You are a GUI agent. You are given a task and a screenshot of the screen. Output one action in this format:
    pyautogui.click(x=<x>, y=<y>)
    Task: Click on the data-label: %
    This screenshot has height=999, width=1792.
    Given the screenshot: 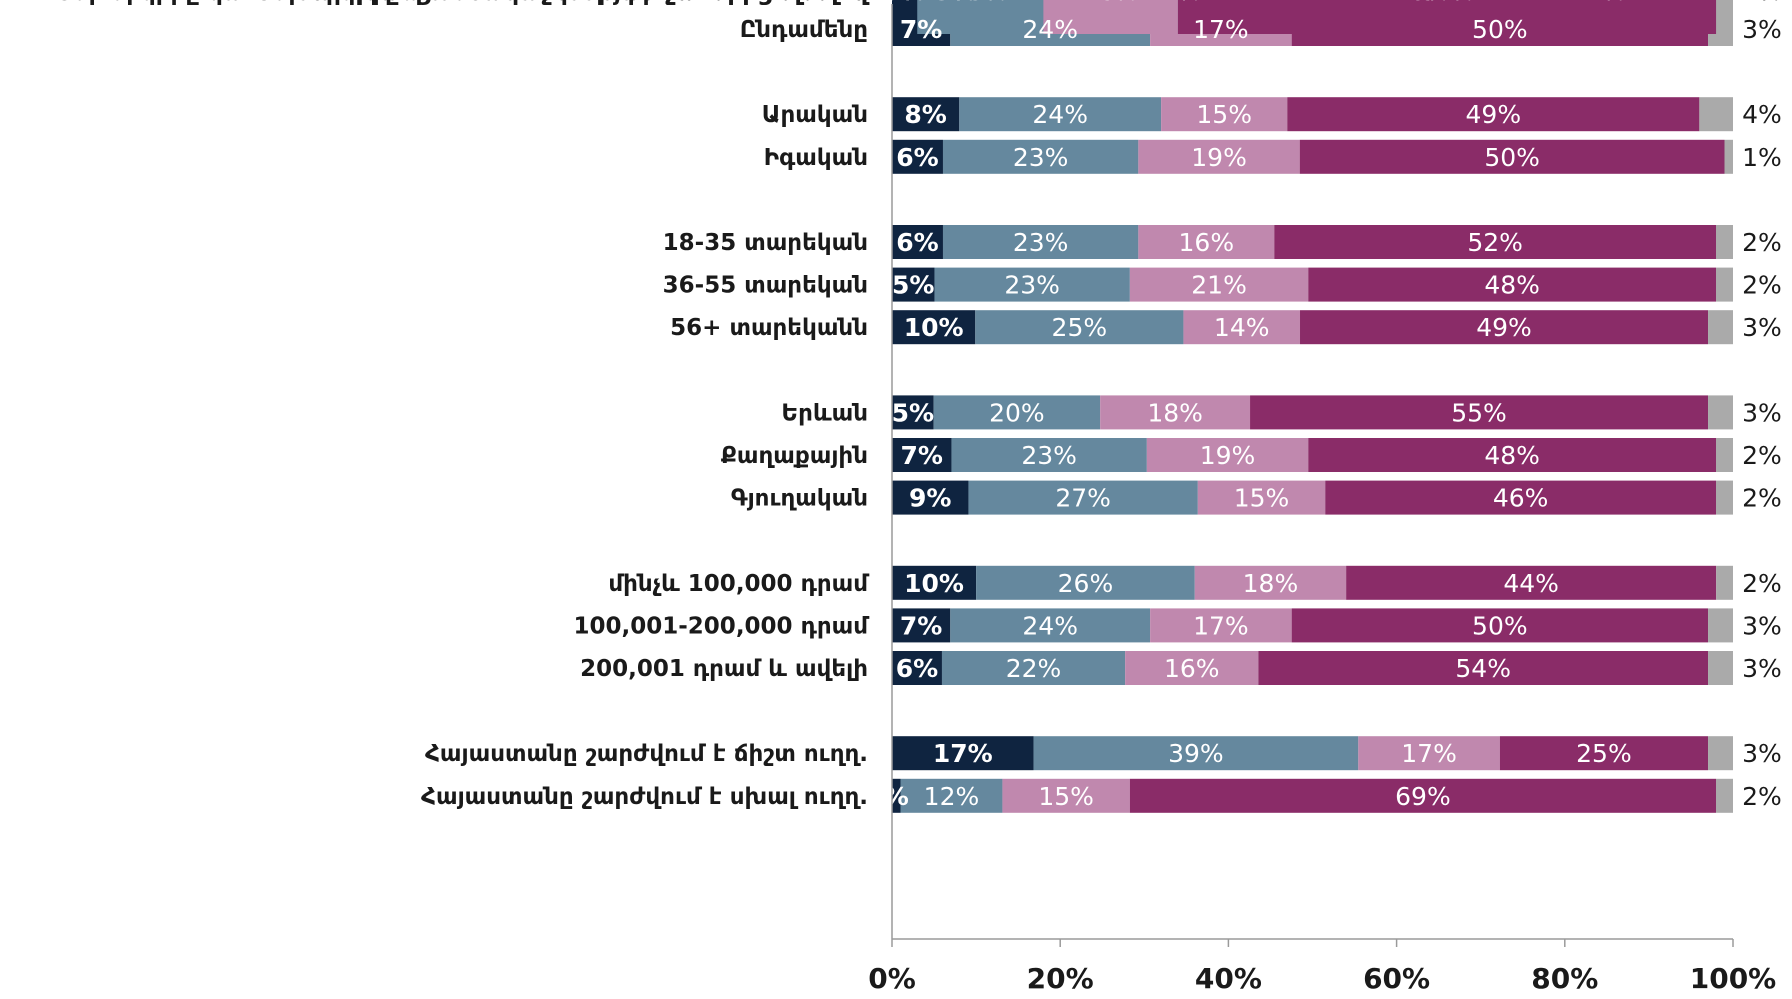 What is the action you would take?
    pyautogui.click(x=896, y=796)
    